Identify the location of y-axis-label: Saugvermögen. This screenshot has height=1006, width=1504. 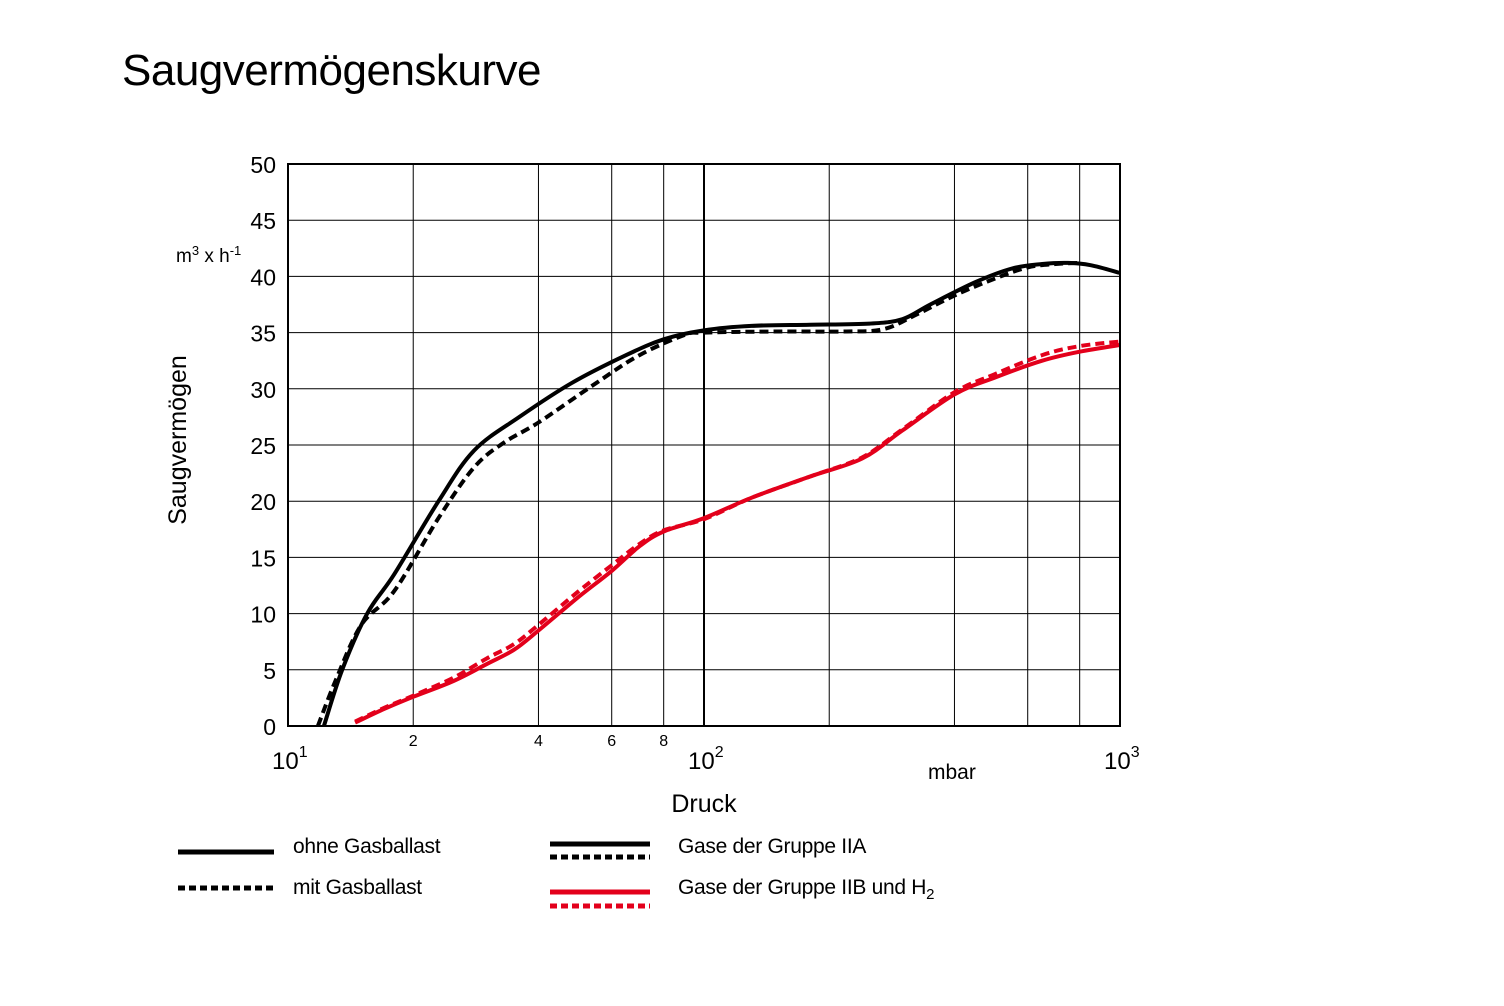
(178, 440).